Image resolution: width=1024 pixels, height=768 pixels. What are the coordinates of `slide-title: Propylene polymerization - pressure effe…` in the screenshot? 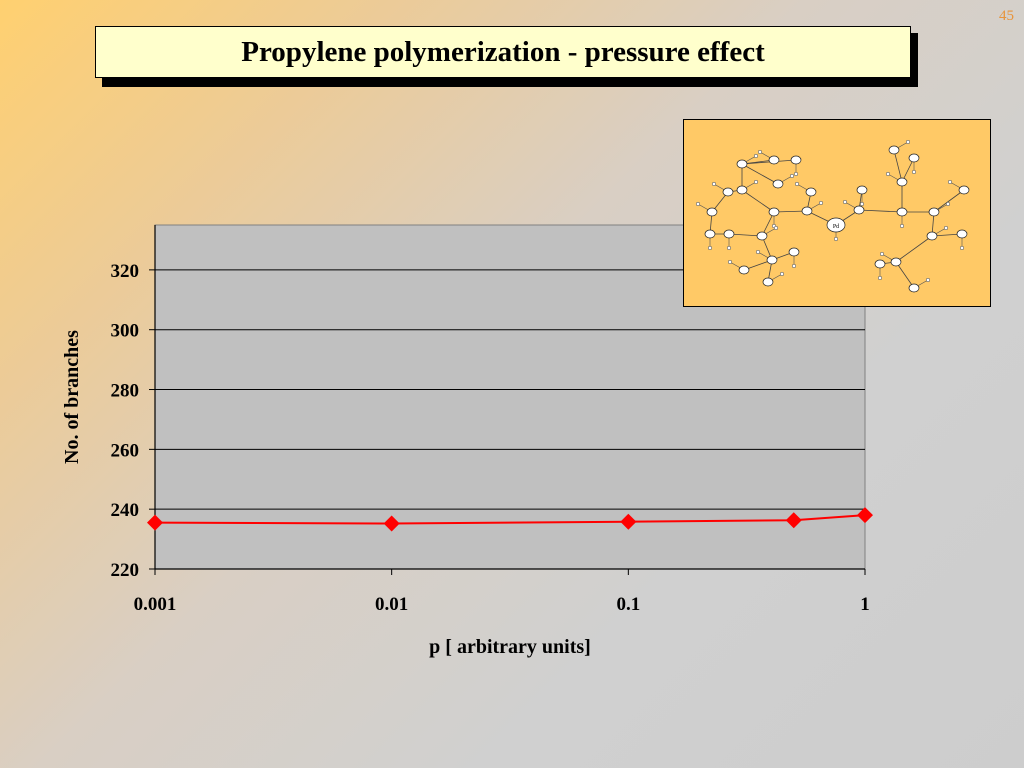 It's located at (503, 52).